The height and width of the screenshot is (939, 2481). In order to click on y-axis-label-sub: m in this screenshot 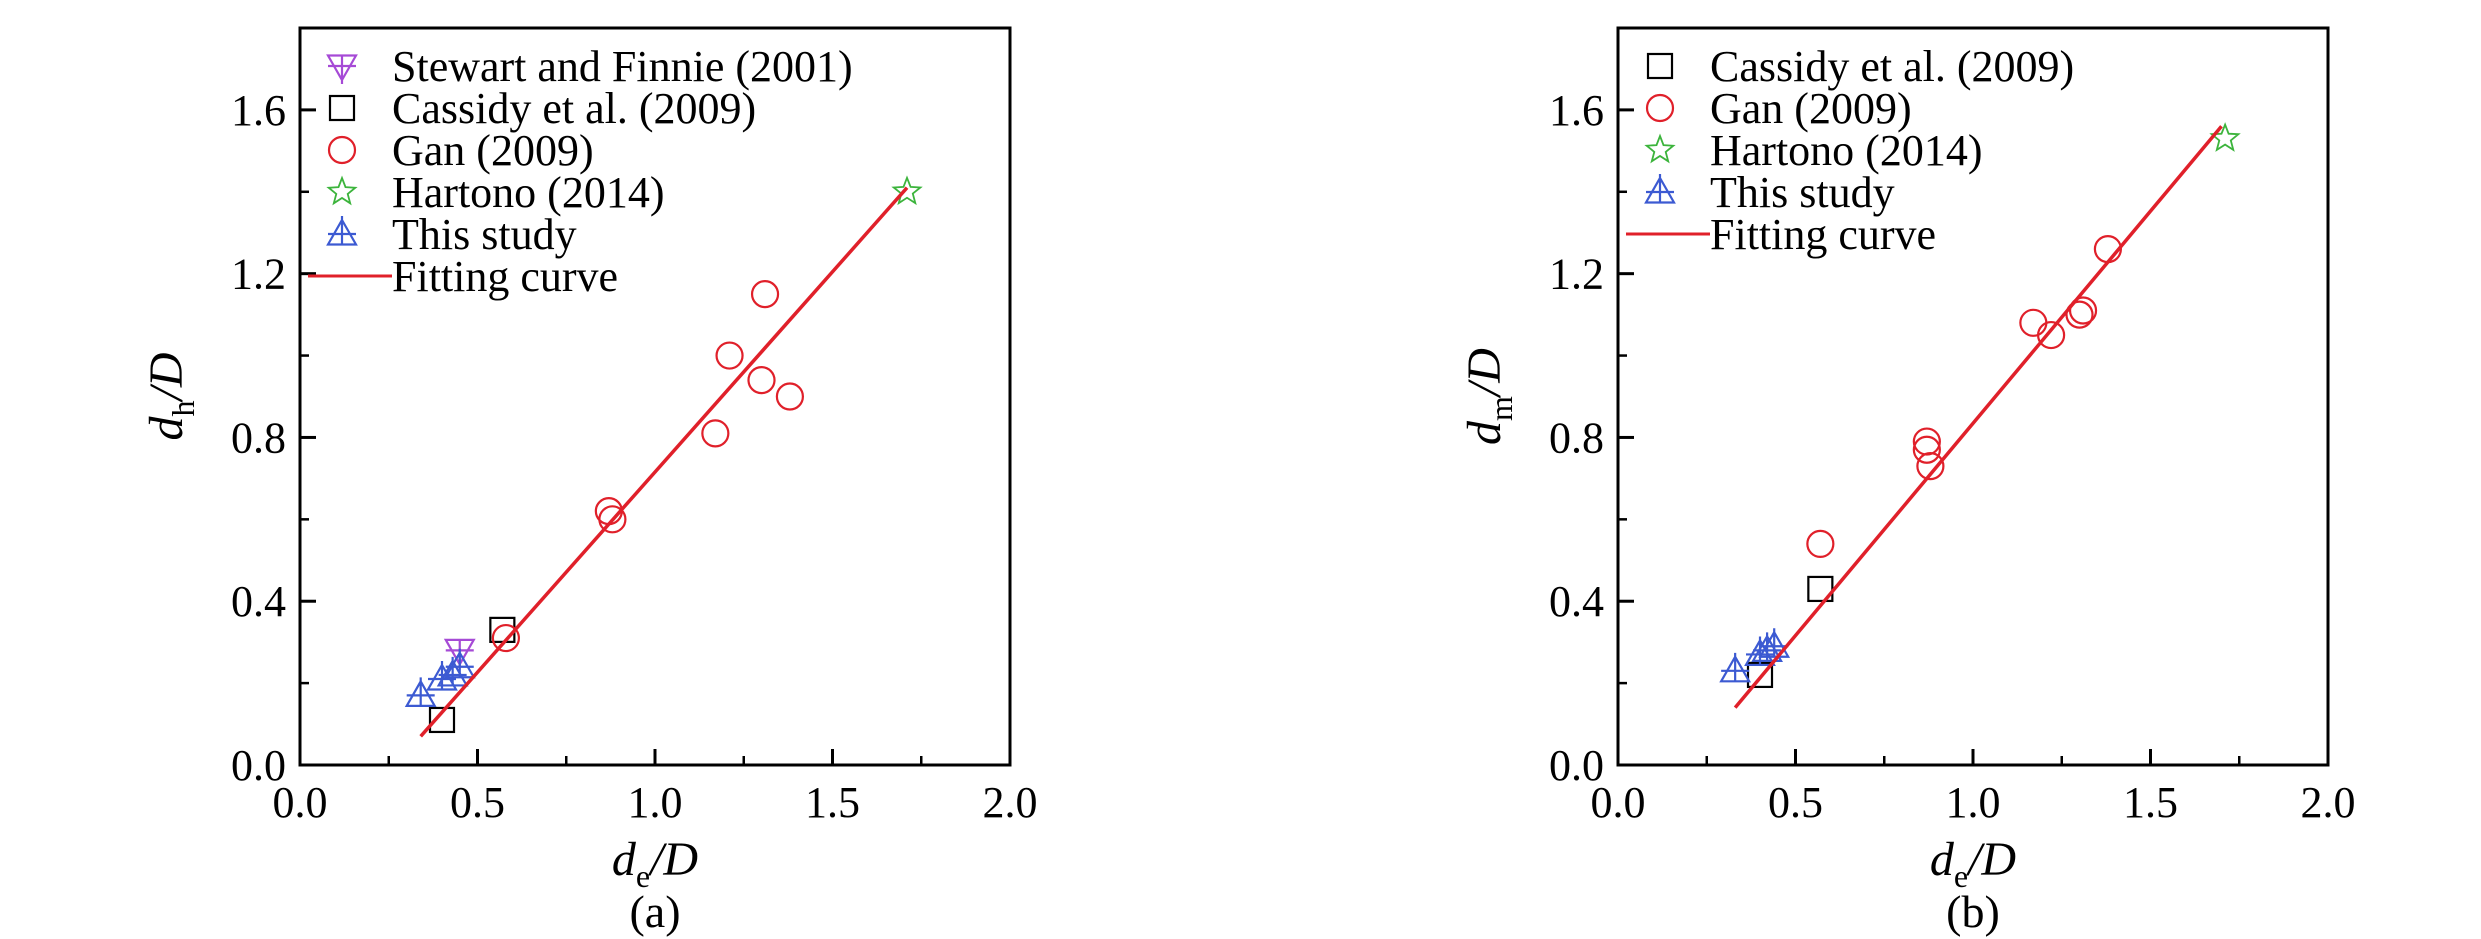, I will do `click(1501, 408)`.